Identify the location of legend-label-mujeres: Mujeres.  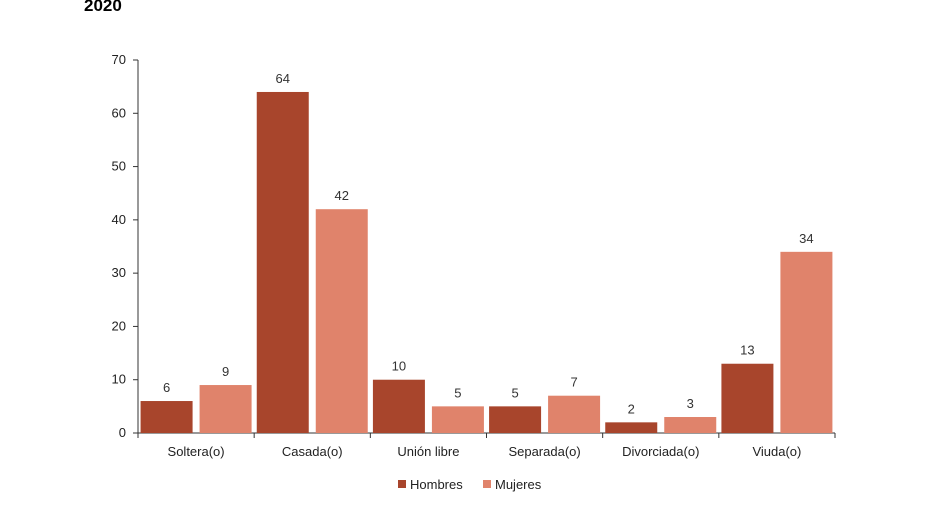
(518, 484).